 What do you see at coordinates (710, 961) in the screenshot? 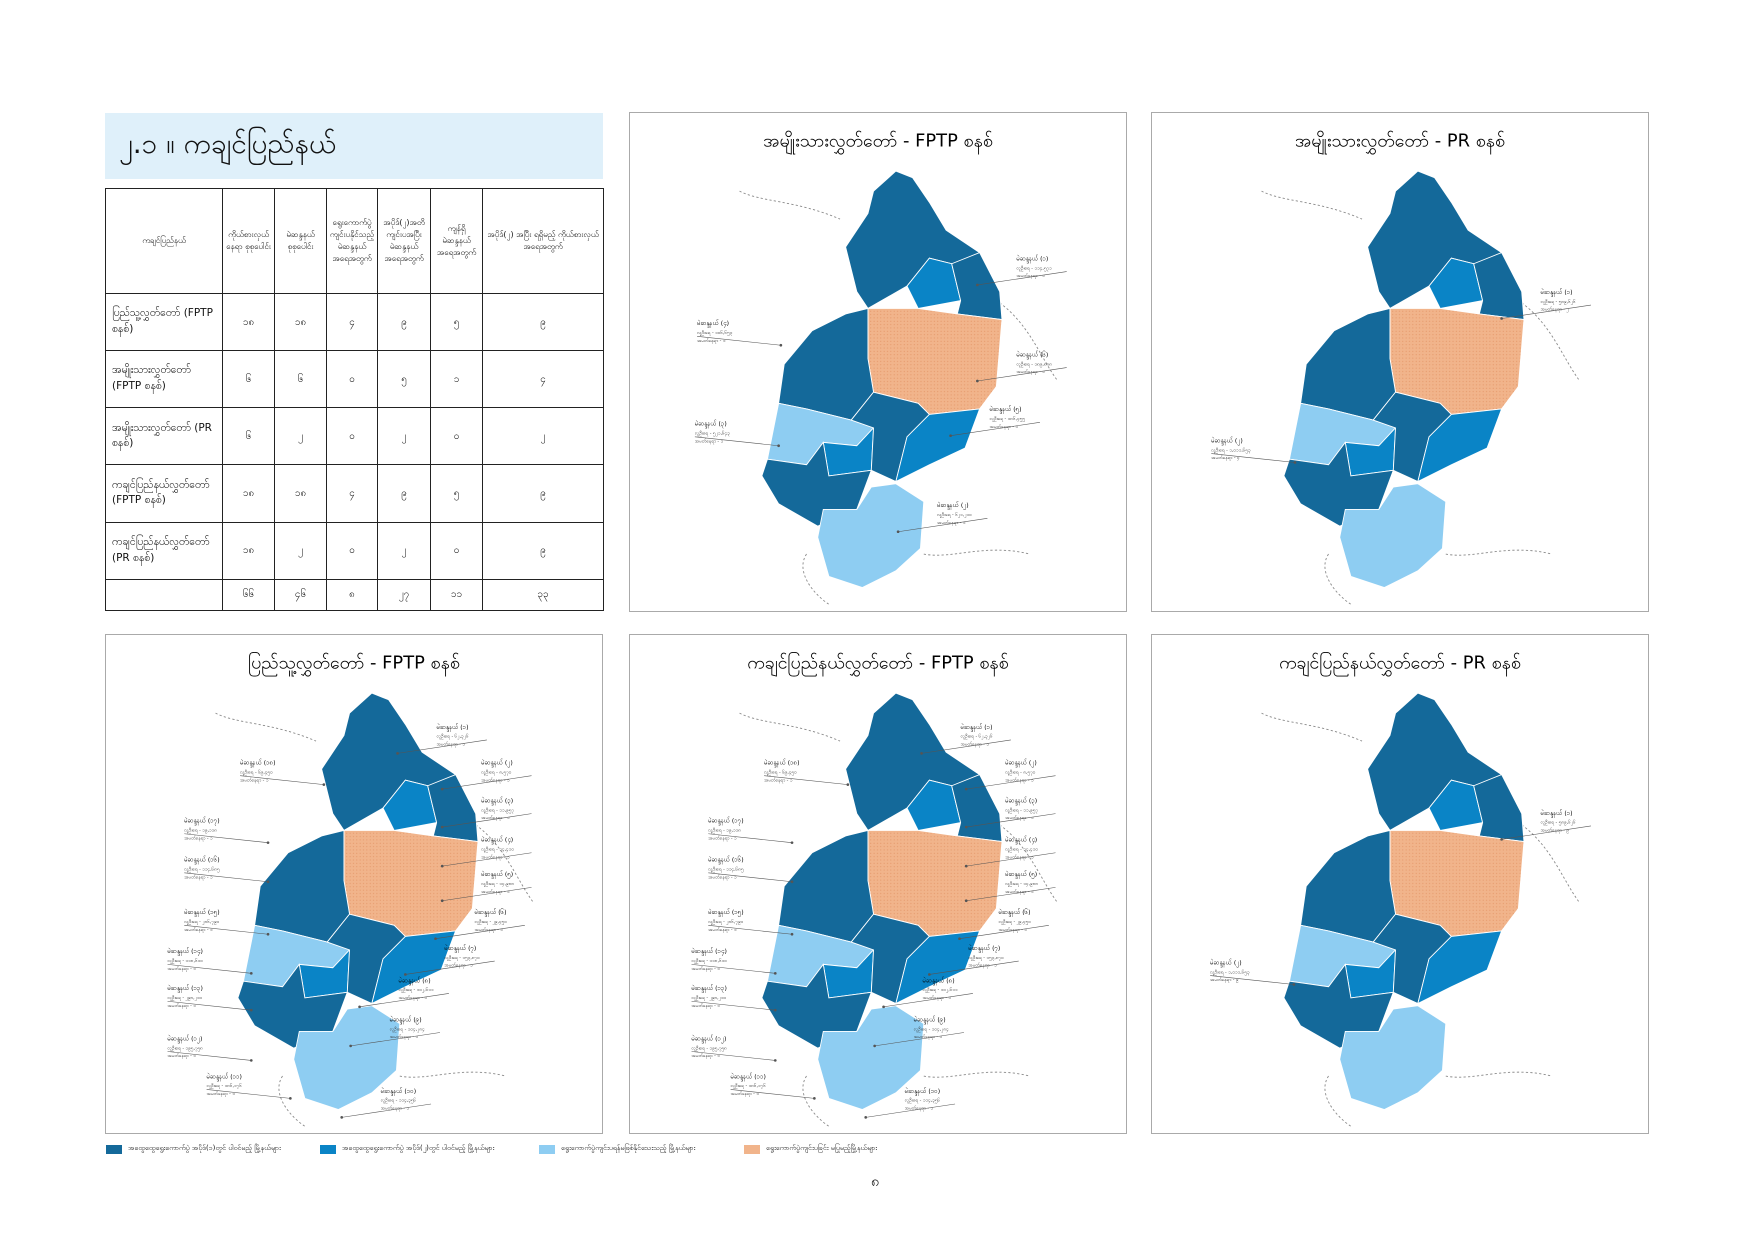
I see `callout-population: လူဦးရေ - ၁၁၈,၆၁၀` at bounding box center [710, 961].